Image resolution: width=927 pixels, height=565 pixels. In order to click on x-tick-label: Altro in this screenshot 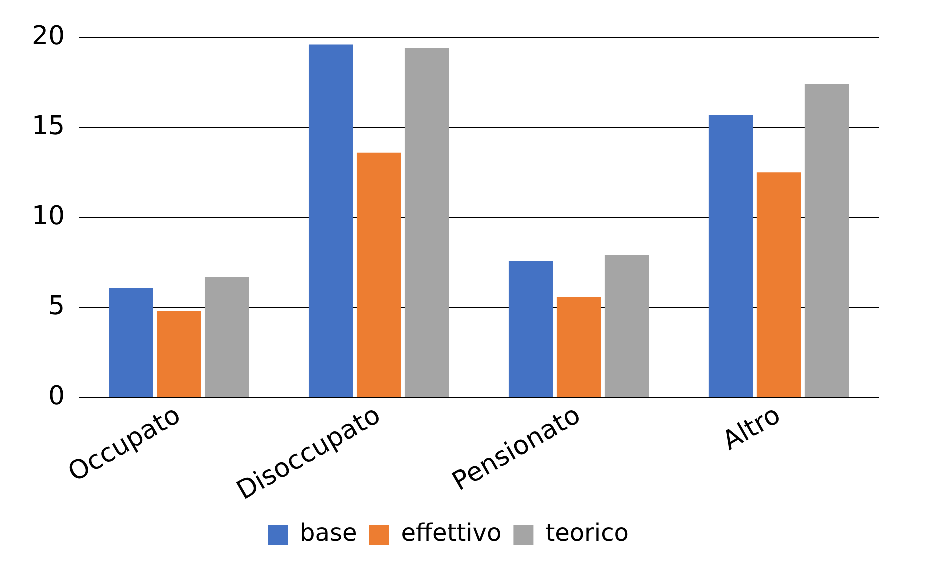, I will do `click(752, 428)`.